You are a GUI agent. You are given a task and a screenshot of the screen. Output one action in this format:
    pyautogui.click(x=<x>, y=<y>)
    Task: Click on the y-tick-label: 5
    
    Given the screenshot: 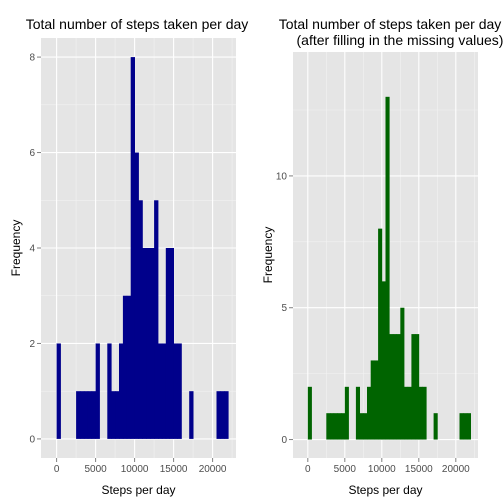 What is the action you would take?
    pyautogui.click(x=284, y=308)
    